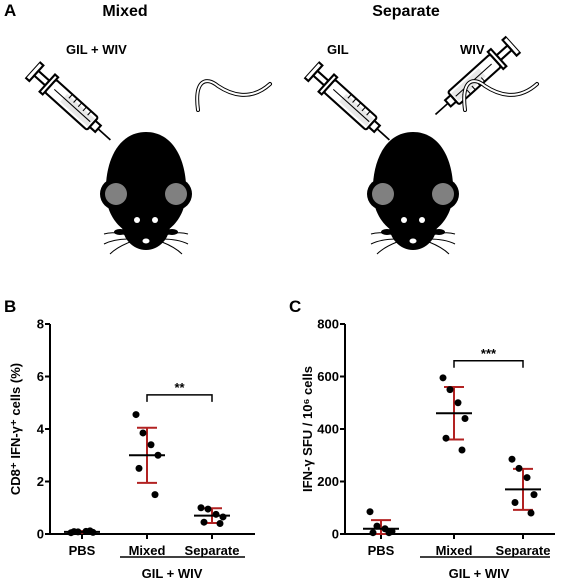  What do you see at coordinates (328, 429) in the screenshot?
I see `y-tick-label: 400` at bounding box center [328, 429].